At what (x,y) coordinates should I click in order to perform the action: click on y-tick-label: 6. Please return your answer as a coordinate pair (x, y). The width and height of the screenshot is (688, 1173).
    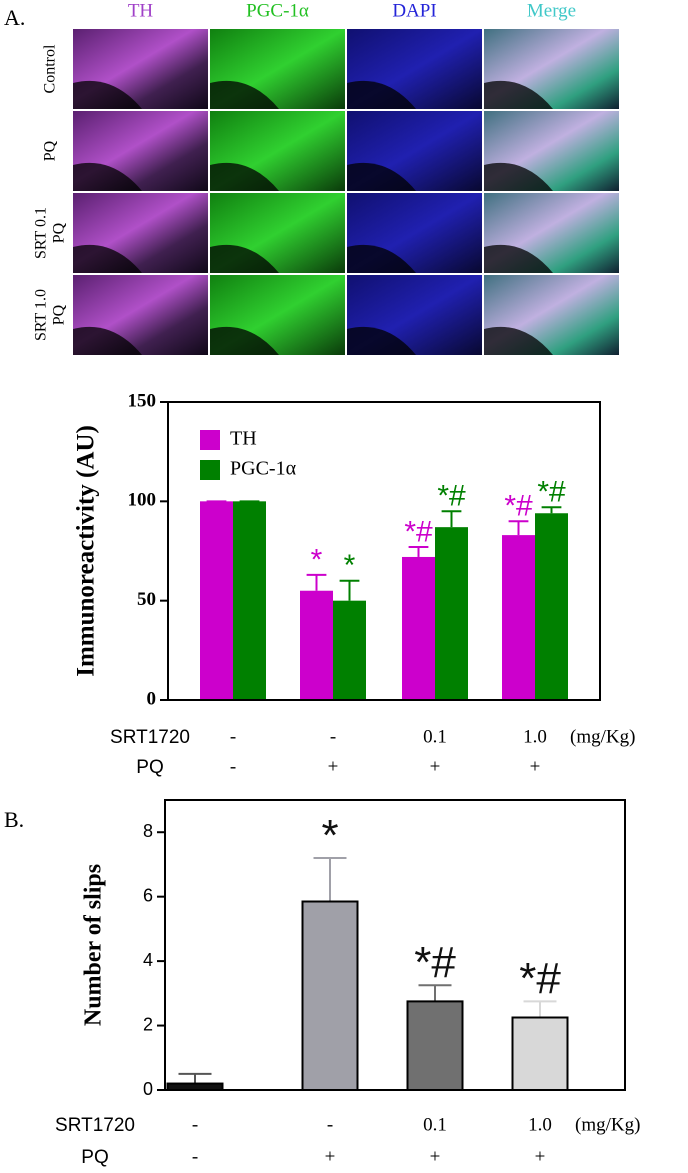
    Looking at the image, I should click on (148, 895).